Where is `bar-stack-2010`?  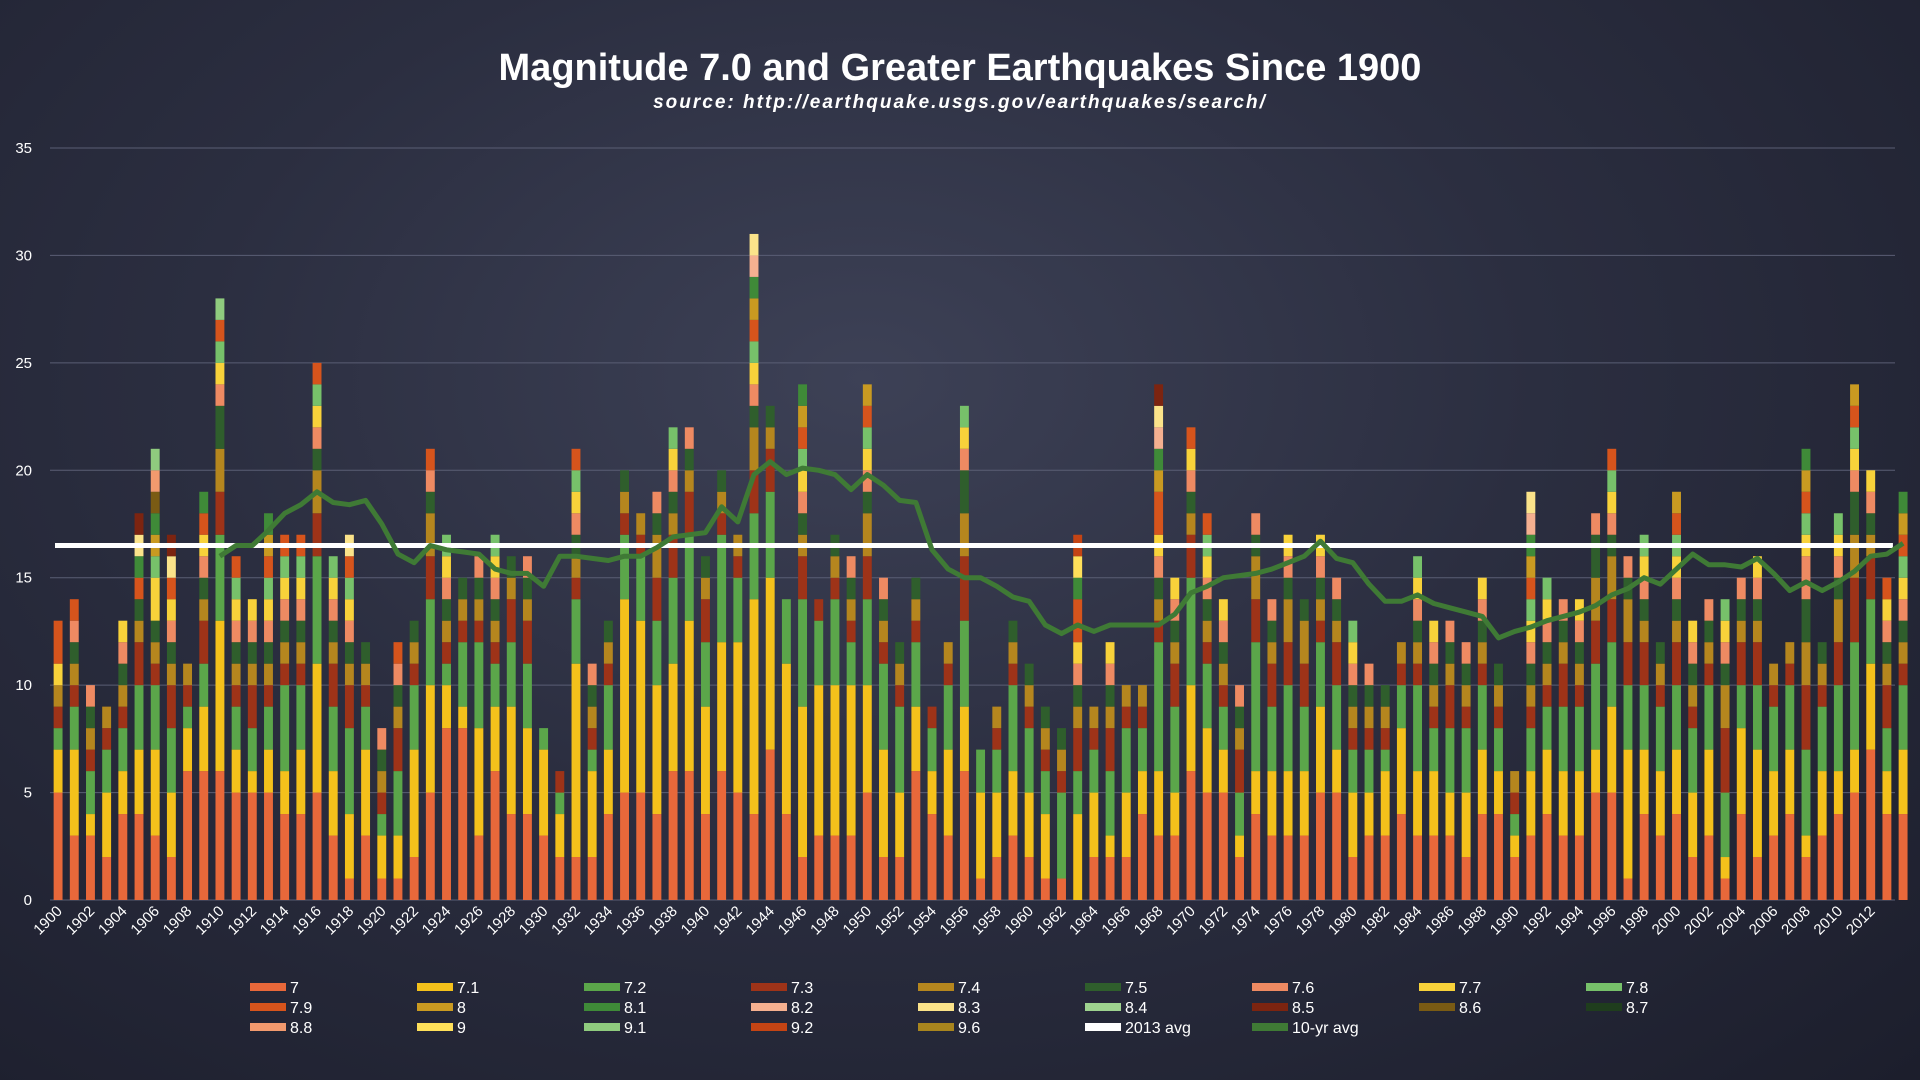
bar-stack-2010 is located at coordinates (1838, 706).